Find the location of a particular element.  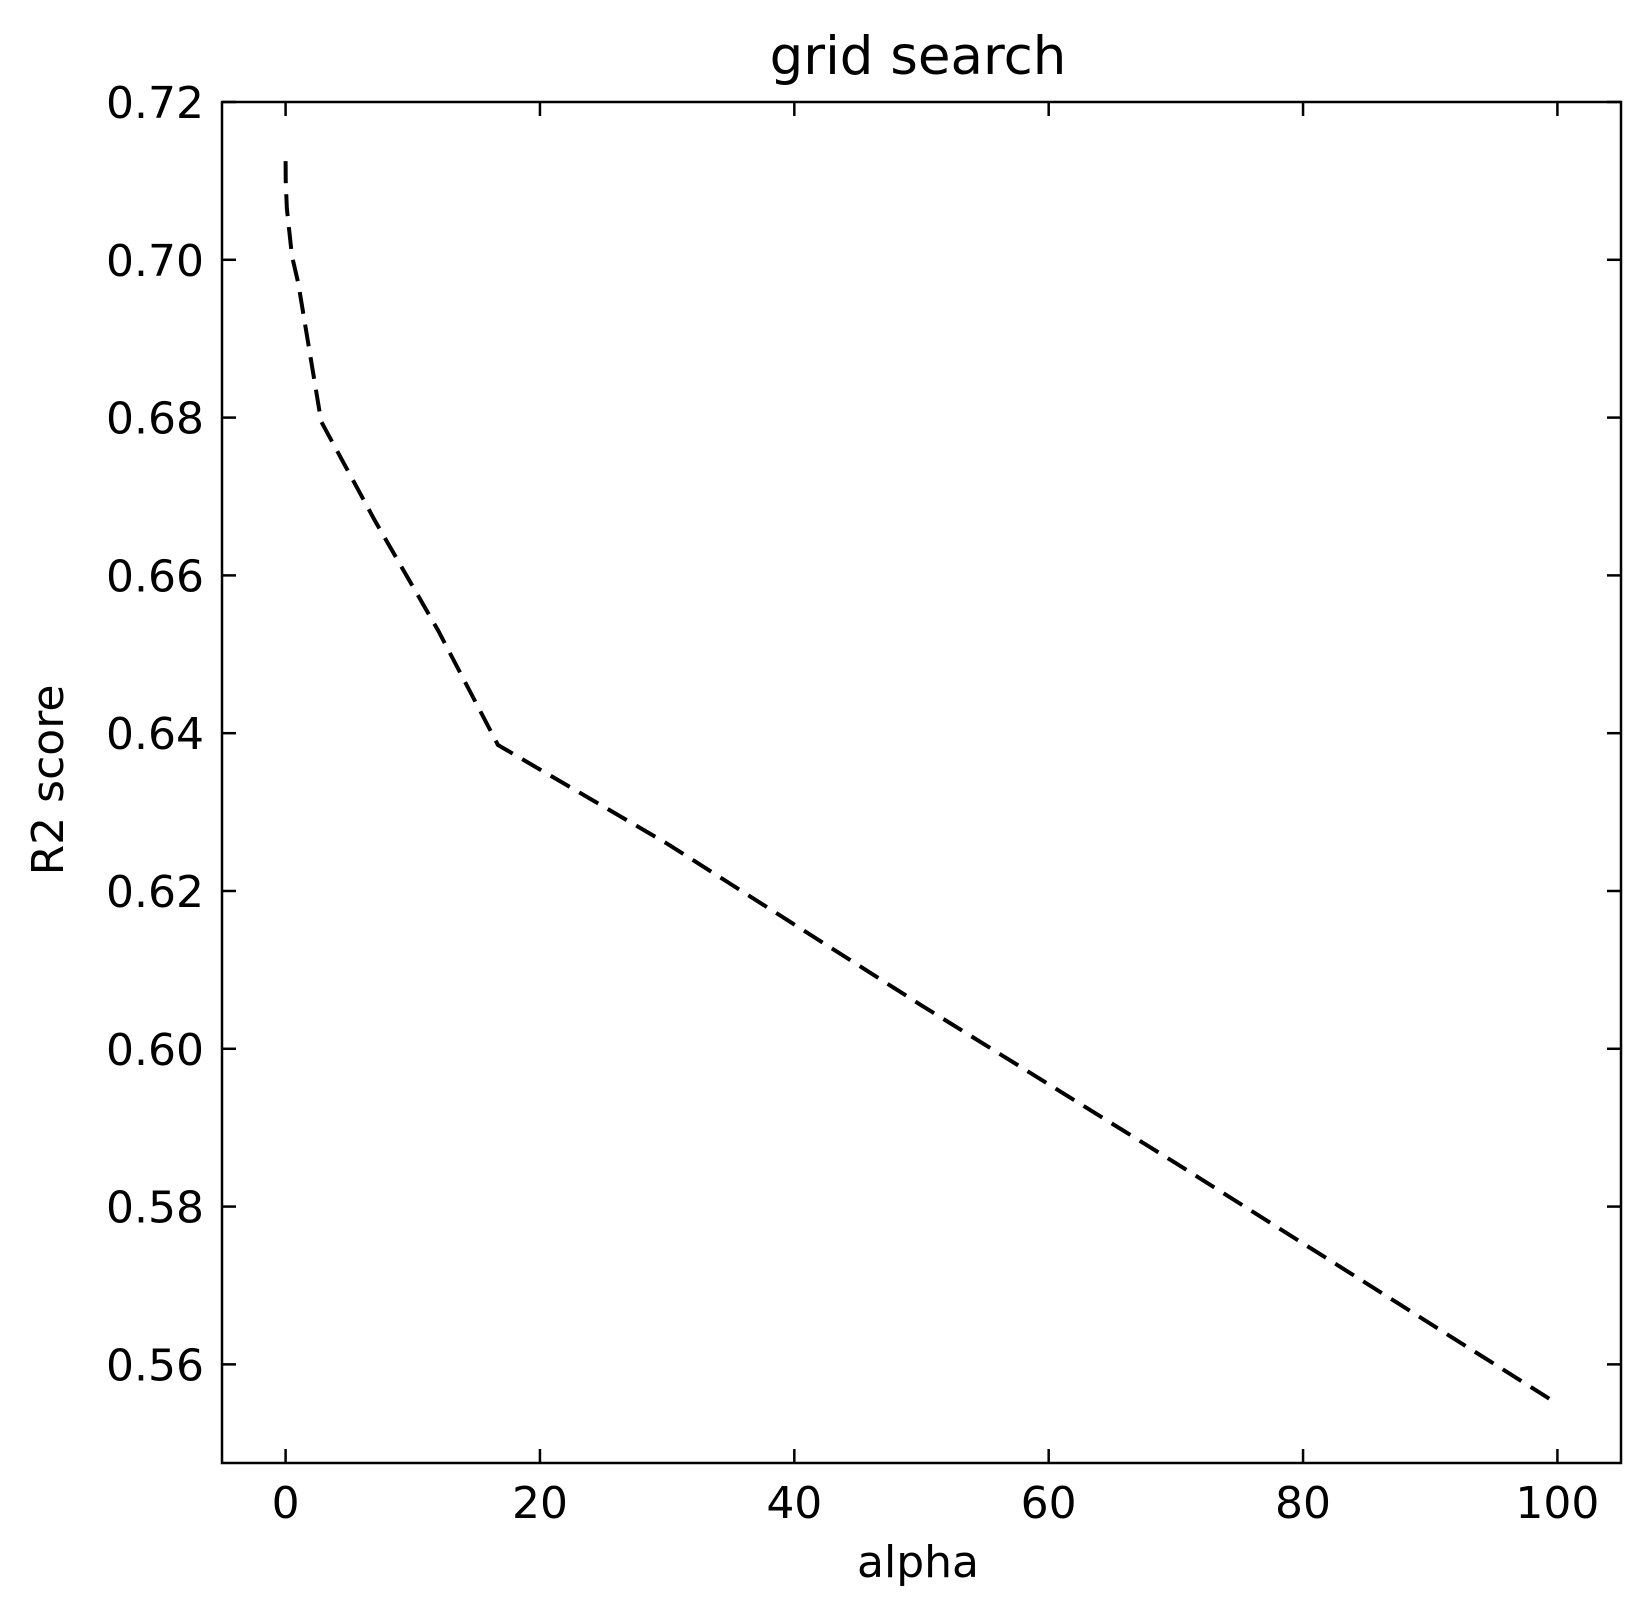

x-tick-label: 40 is located at coordinates (794, 1503).